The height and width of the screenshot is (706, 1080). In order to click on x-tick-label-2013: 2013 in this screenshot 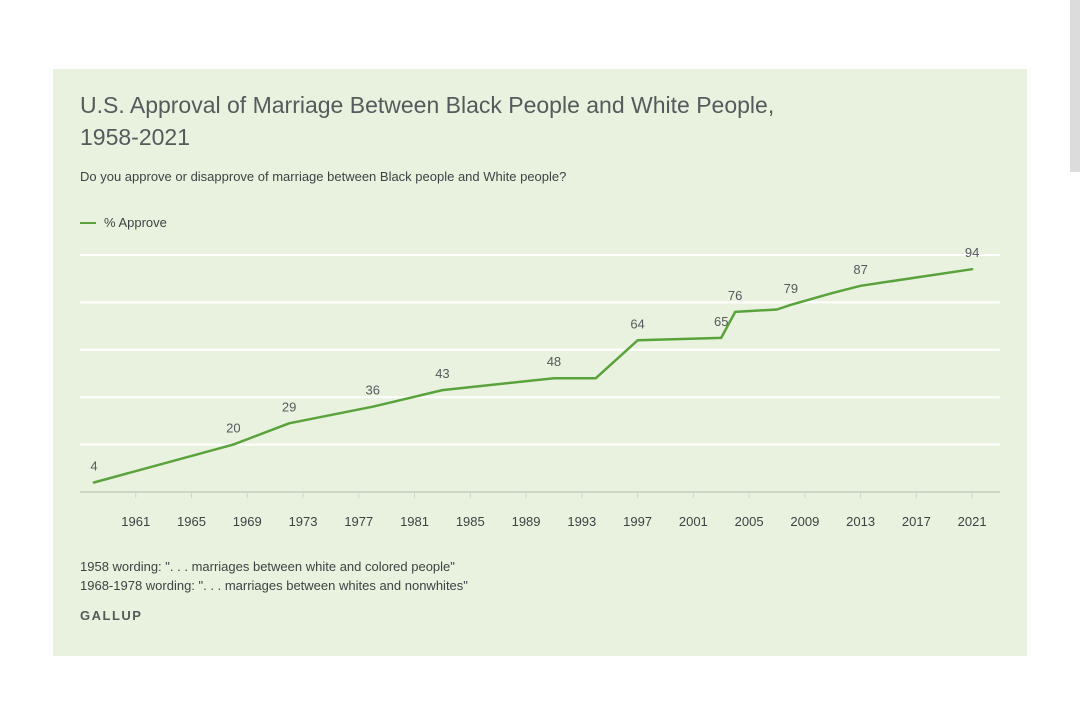, I will do `click(860, 521)`.